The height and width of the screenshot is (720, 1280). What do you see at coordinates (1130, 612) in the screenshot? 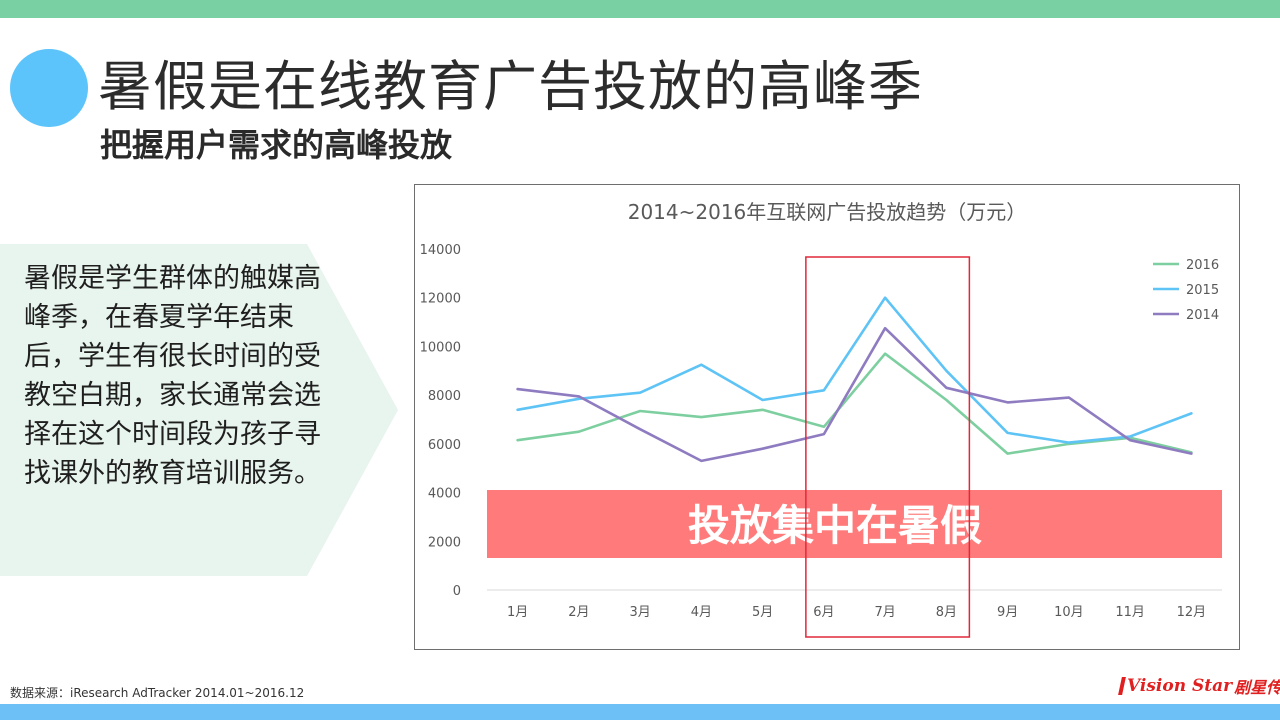
I see `x-tick-label: 11月` at bounding box center [1130, 612].